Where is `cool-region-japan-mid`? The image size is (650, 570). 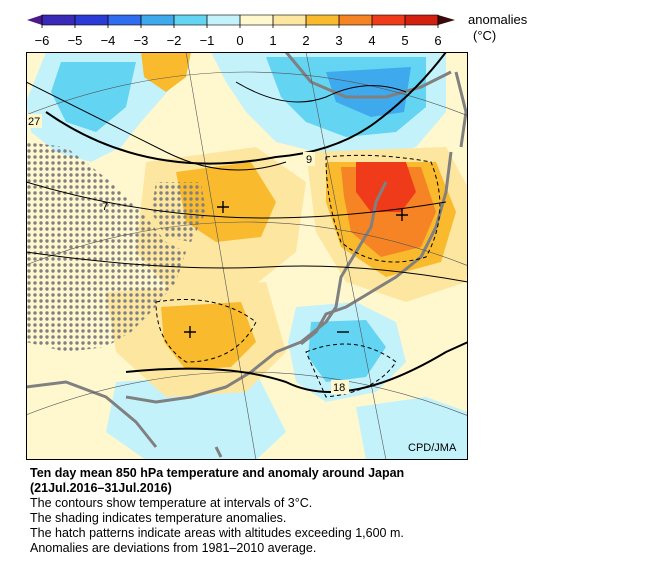 cool-region-japan-mid is located at coordinates (347, 351).